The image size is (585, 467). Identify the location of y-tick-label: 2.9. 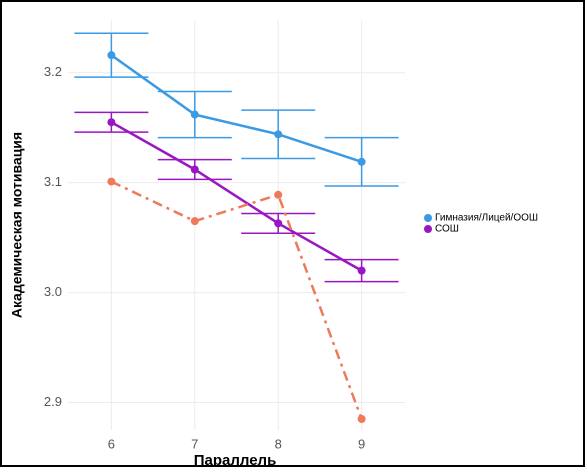
(53, 401).